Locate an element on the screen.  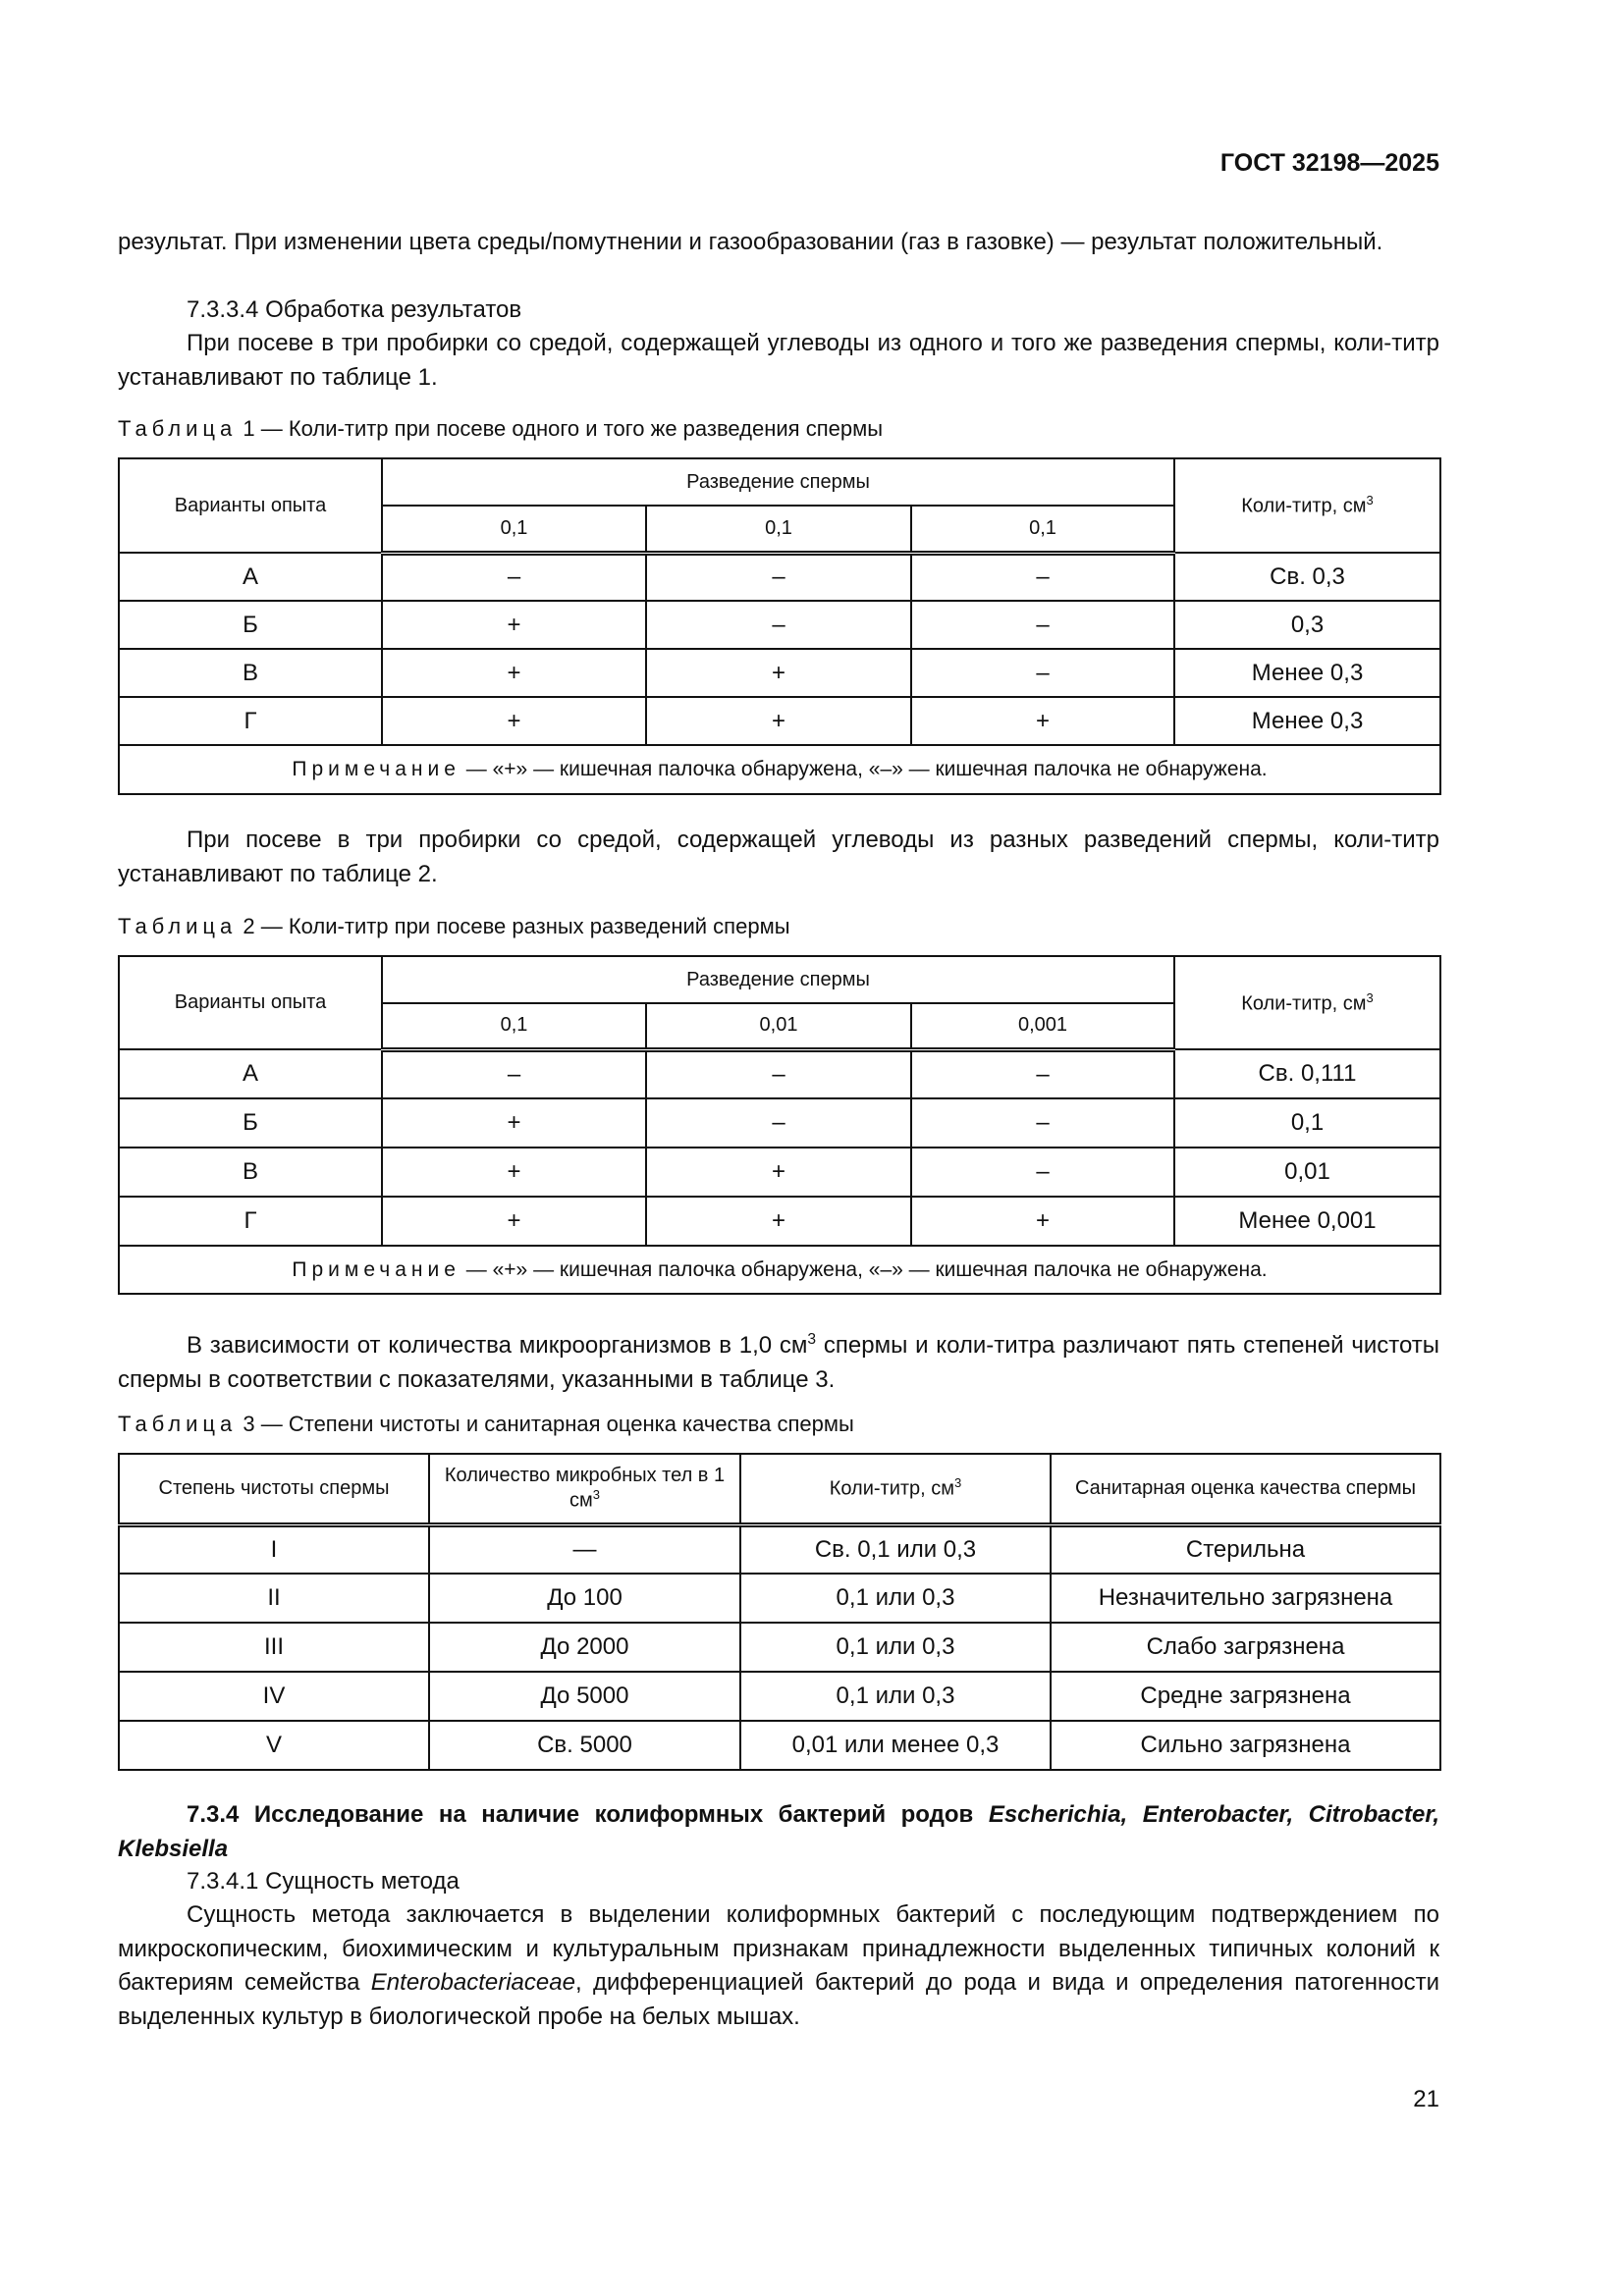
document-id: ГОСТ 32198—2025 is located at coordinates (1329, 163).